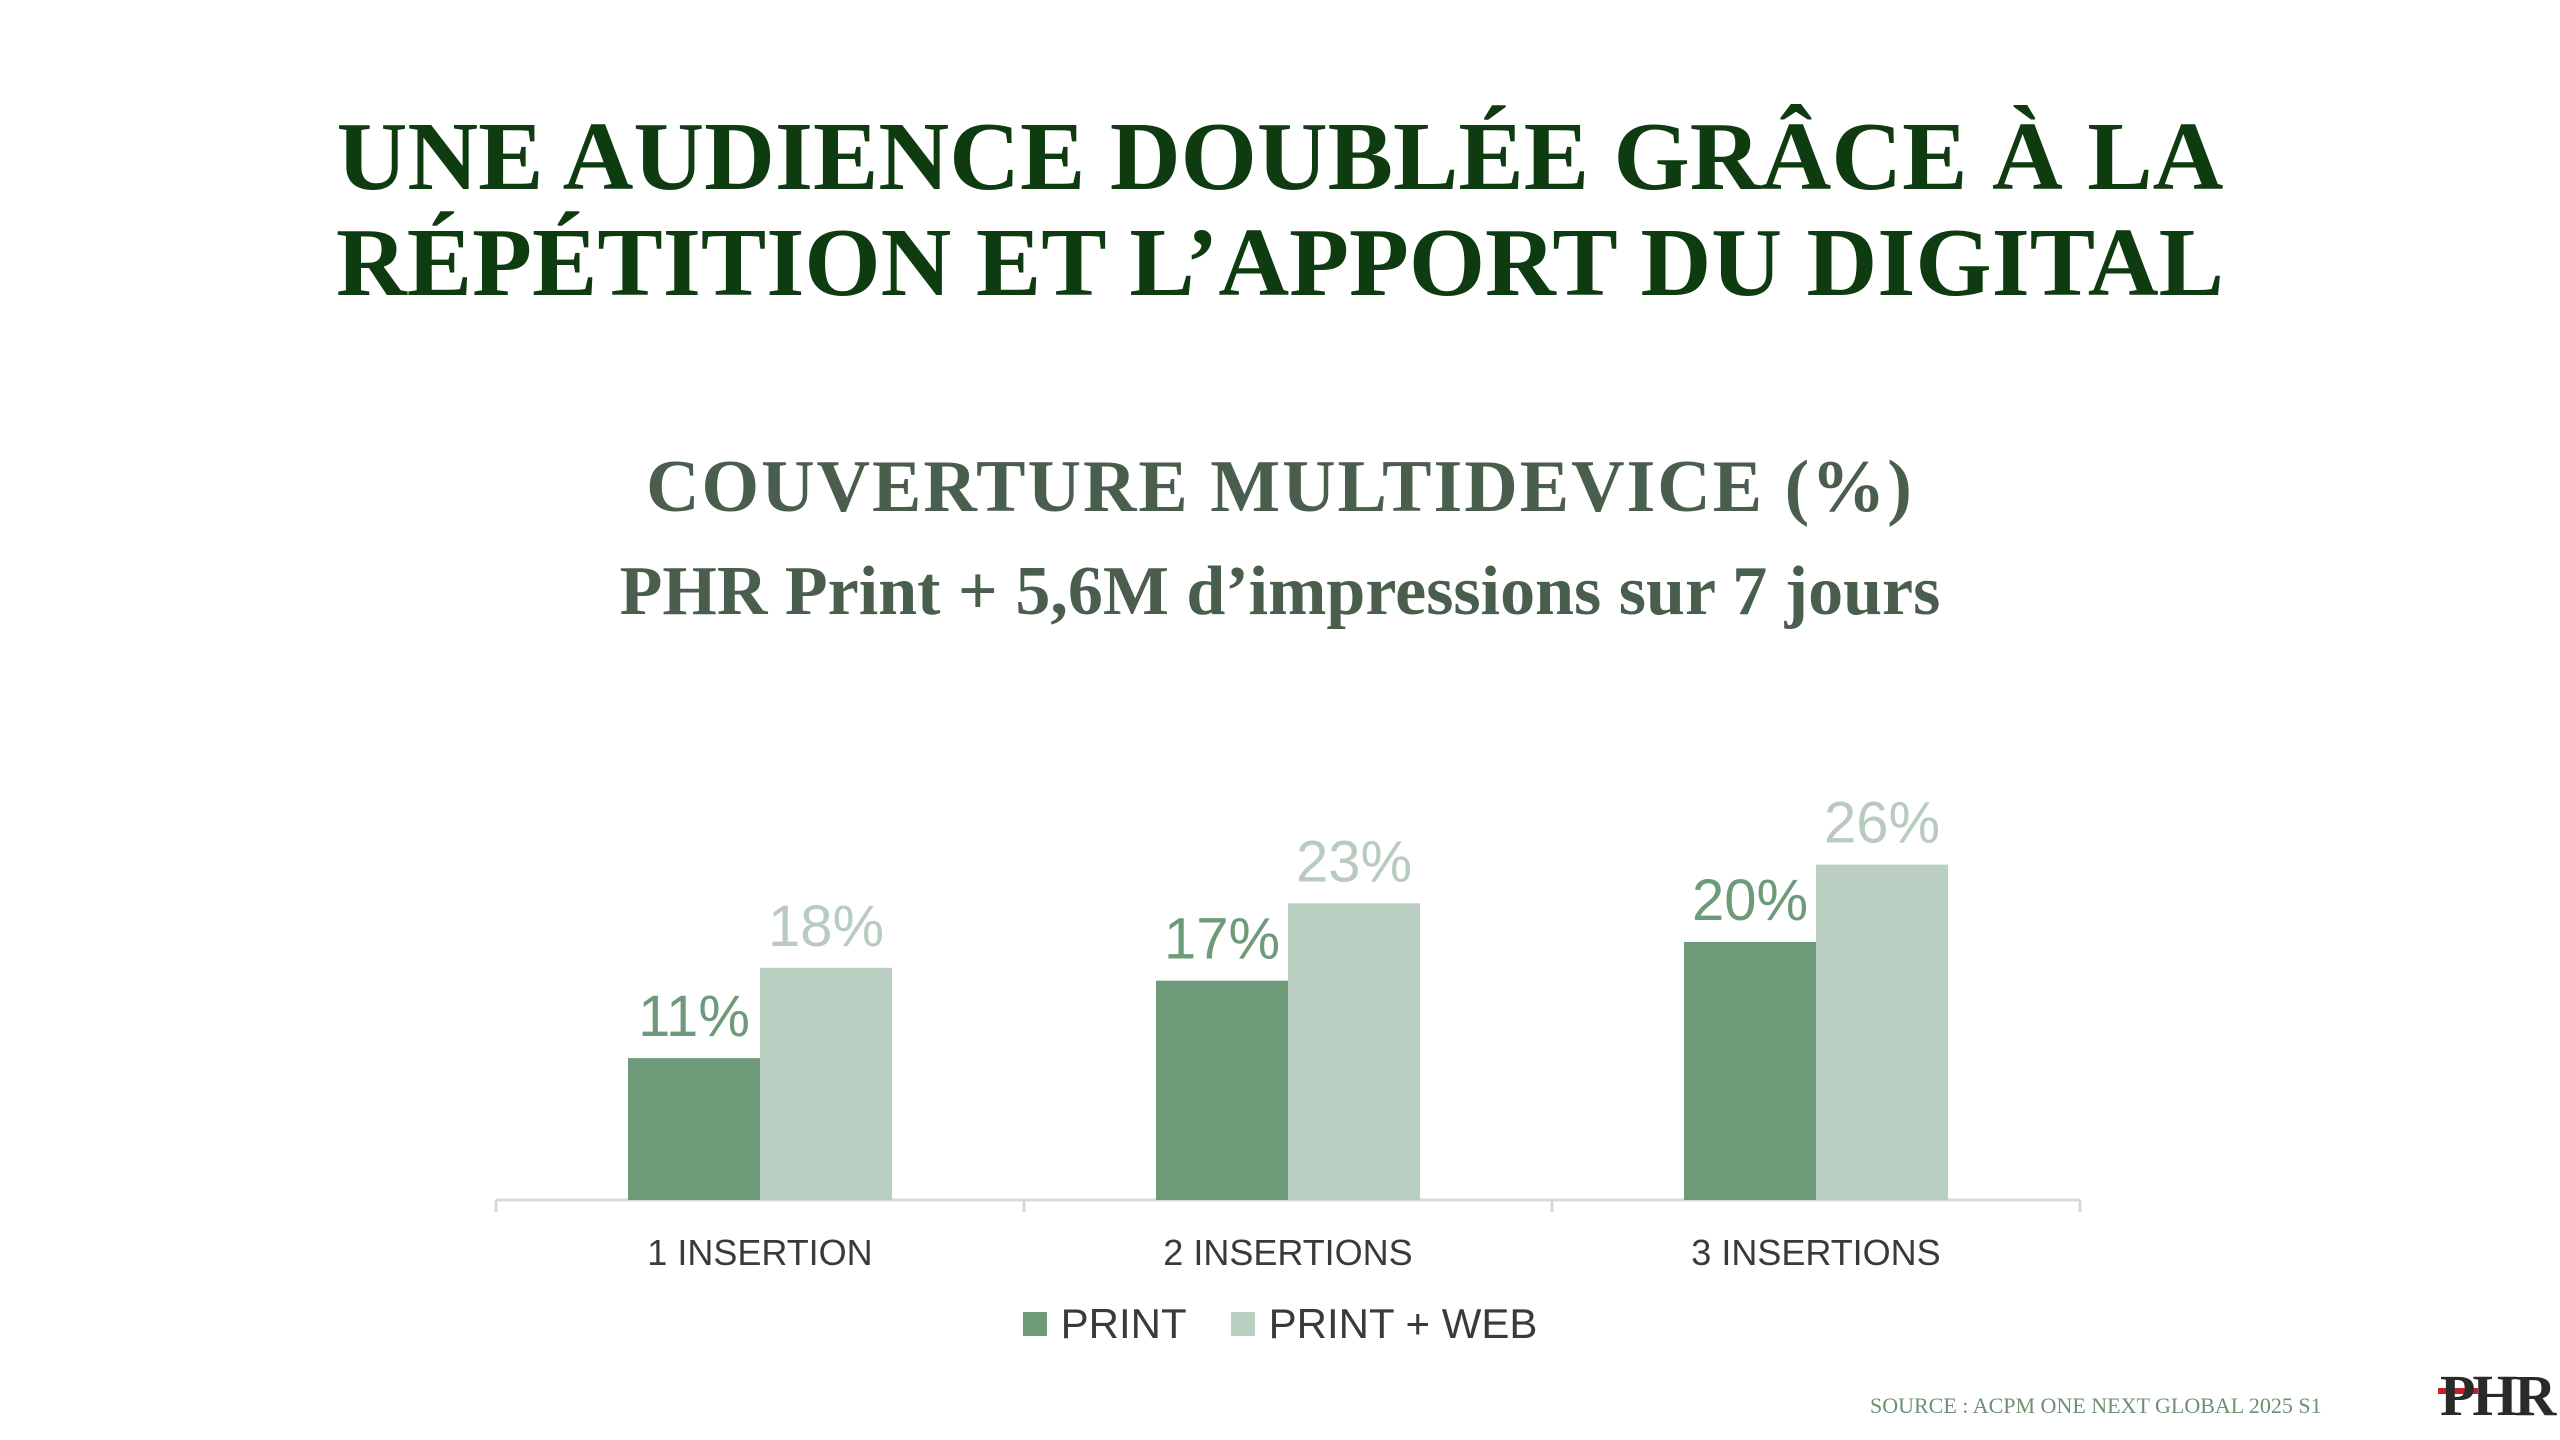 The width and height of the screenshot is (2560, 1440). What do you see at coordinates (1280, 157) in the screenshot?
I see `title-line-1: UNE AUDIENCE DOUBLÉE GRÂCE À LA` at bounding box center [1280, 157].